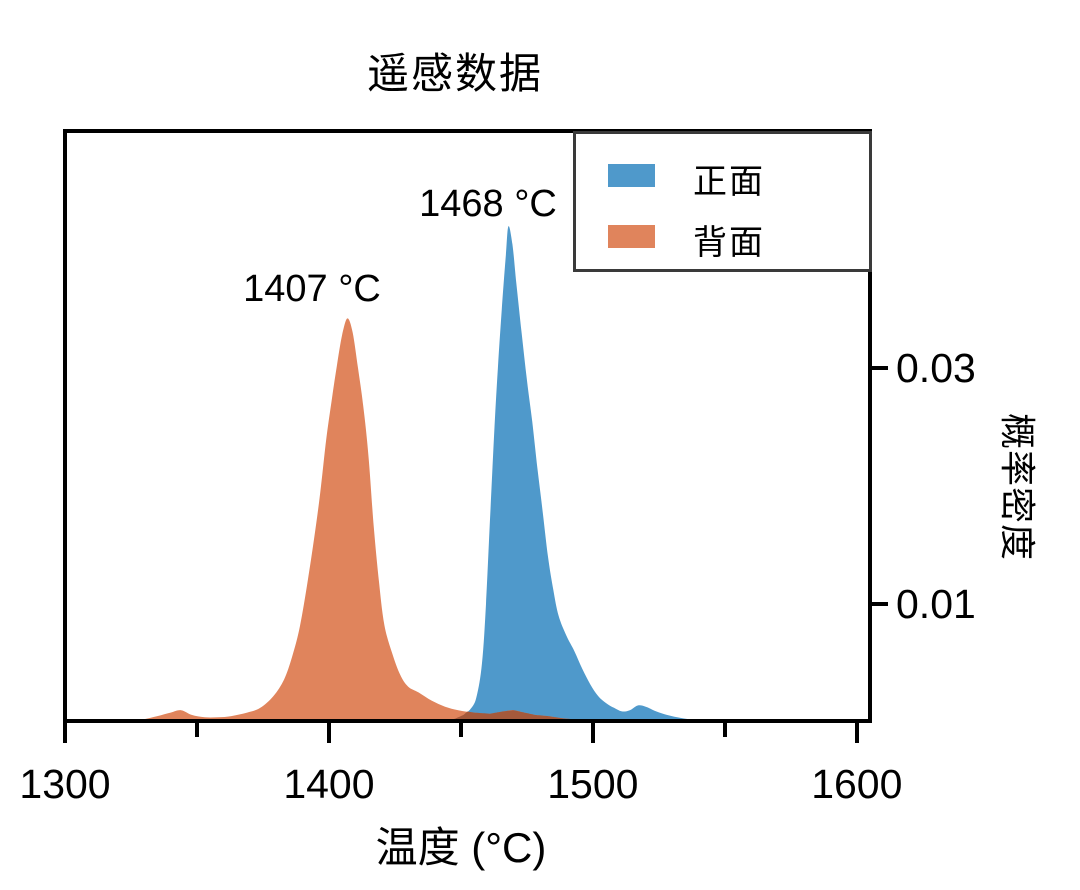  Describe the element at coordinates (454, 73) in the screenshot. I see `chart-title: 遥感数据` at that location.